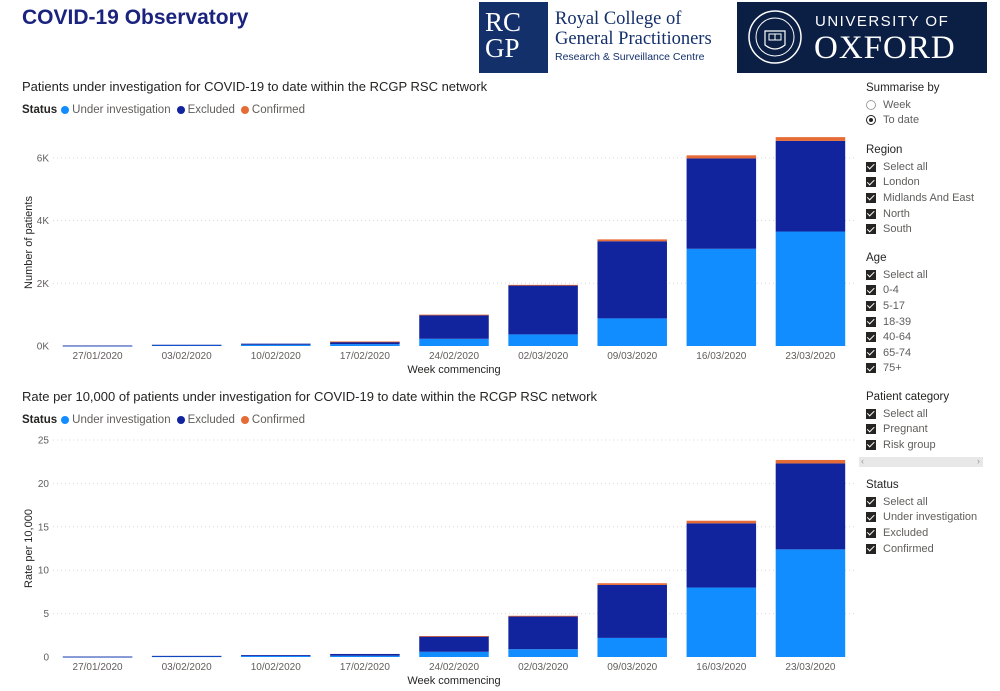 The height and width of the screenshot is (691, 1000). I want to click on x-tick-label: 24/02/2020, so click(454, 667).